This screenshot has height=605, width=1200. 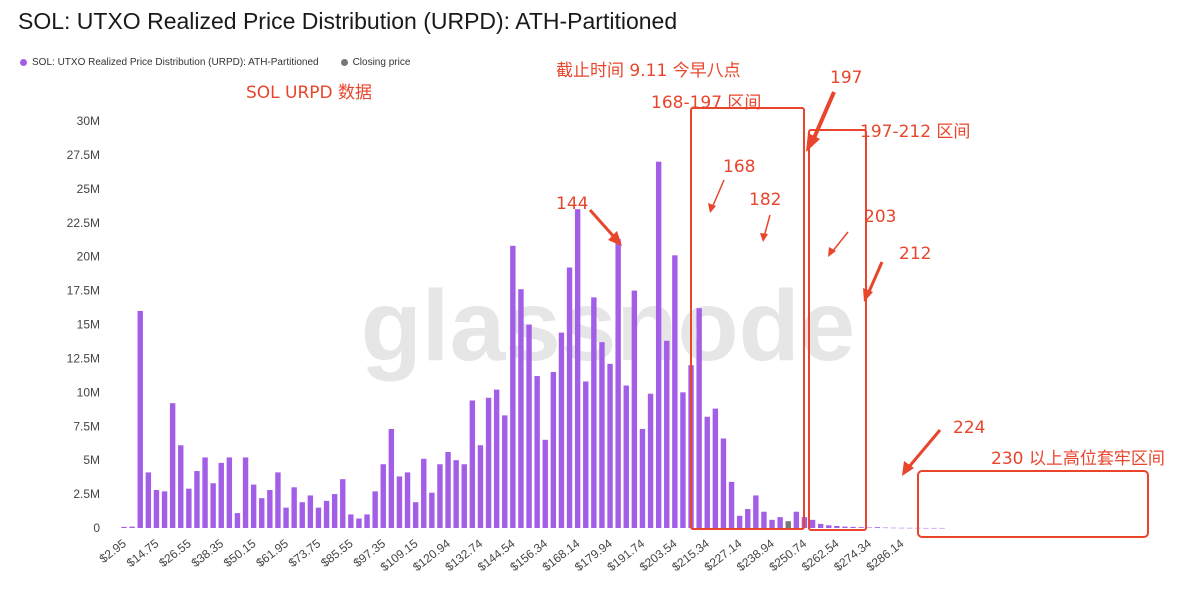 What do you see at coordinates (375, 62) in the screenshot?
I see `legend-item-closing: Closing price` at bounding box center [375, 62].